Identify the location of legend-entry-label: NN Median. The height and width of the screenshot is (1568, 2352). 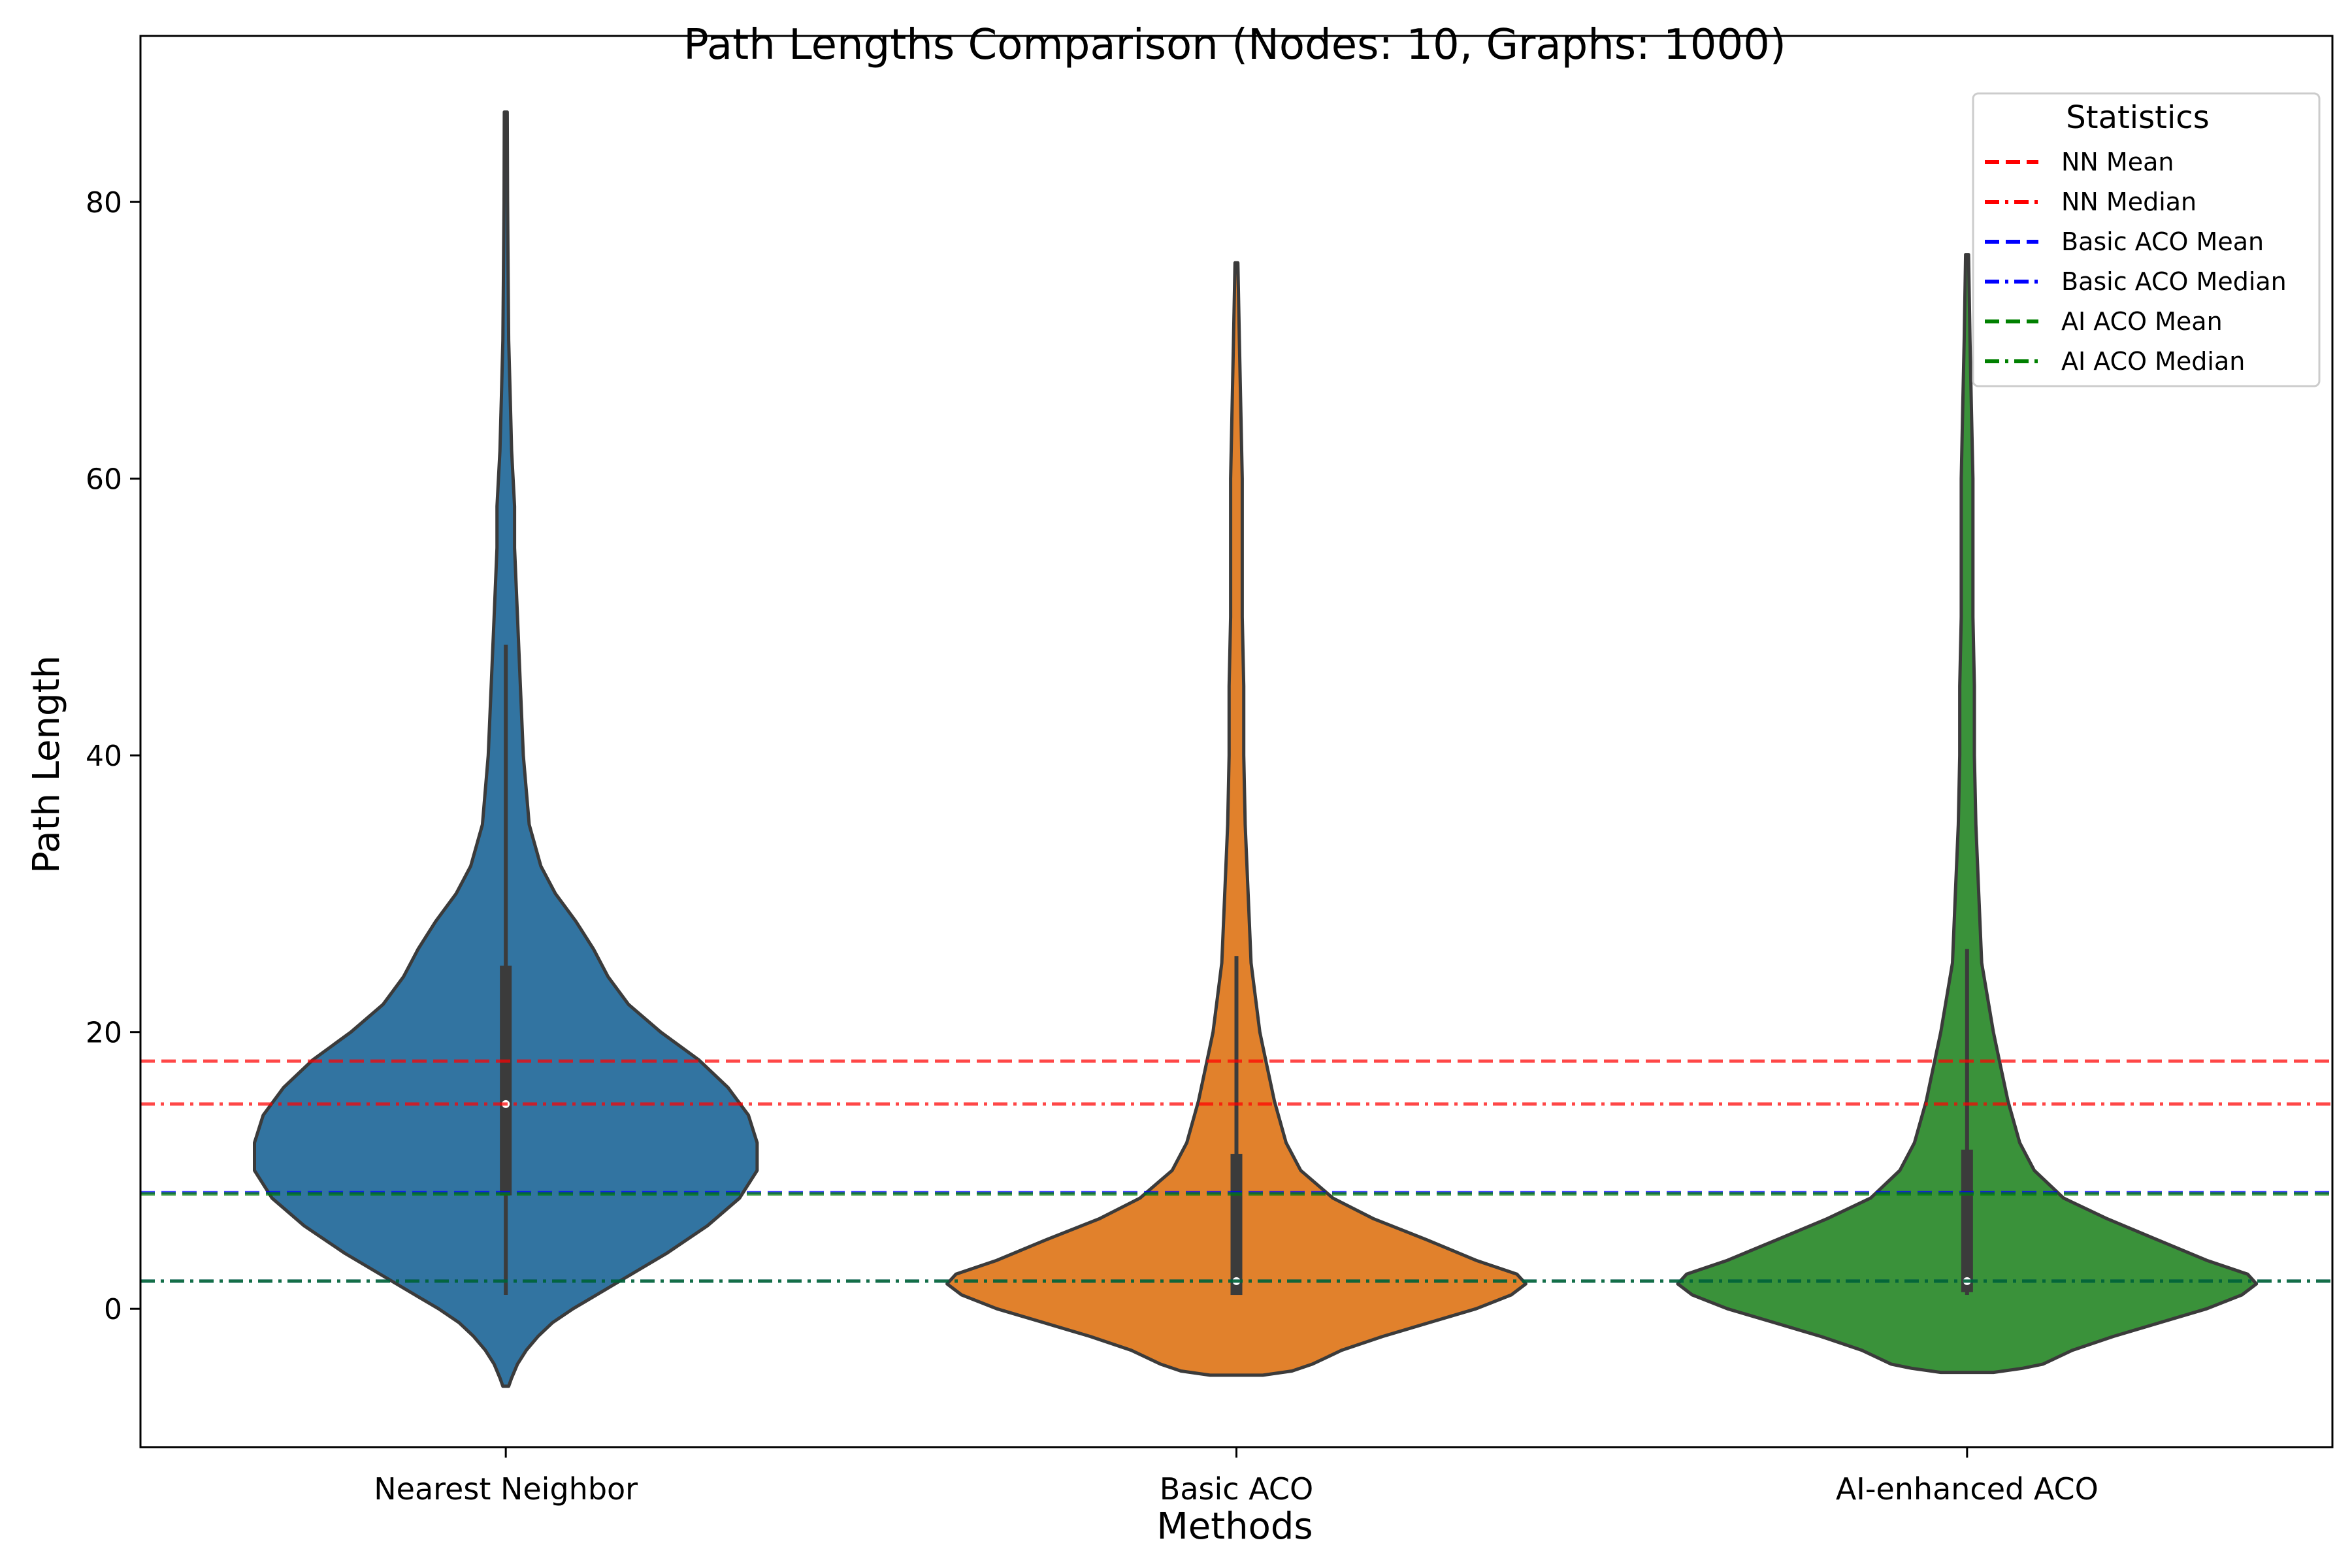
(2129, 202).